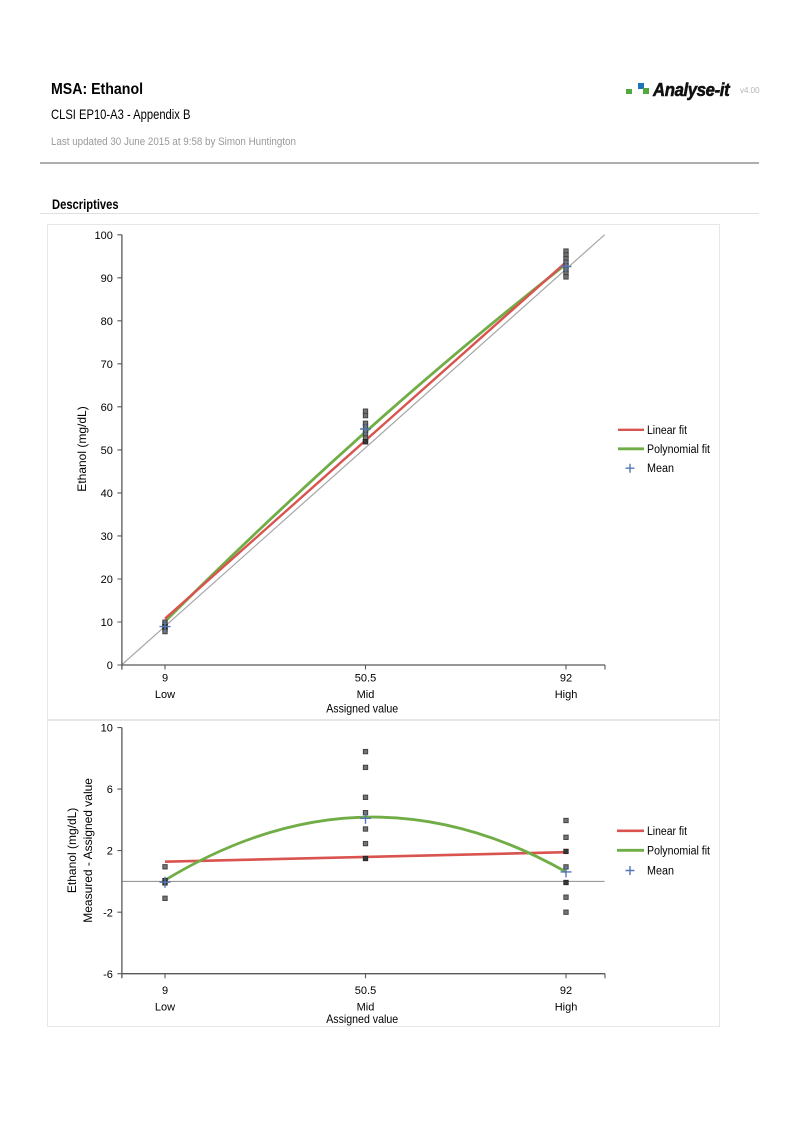  What do you see at coordinates (107, 279) in the screenshot?
I see `svg-text: 90` at bounding box center [107, 279].